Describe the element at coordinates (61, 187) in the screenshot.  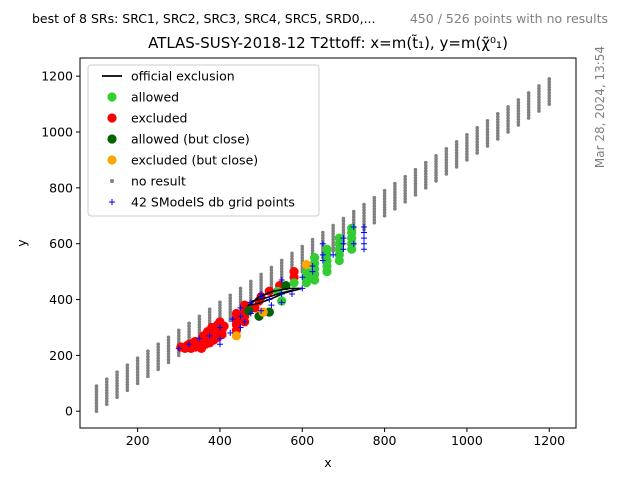
I see `y-tick-label: 800` at that location.